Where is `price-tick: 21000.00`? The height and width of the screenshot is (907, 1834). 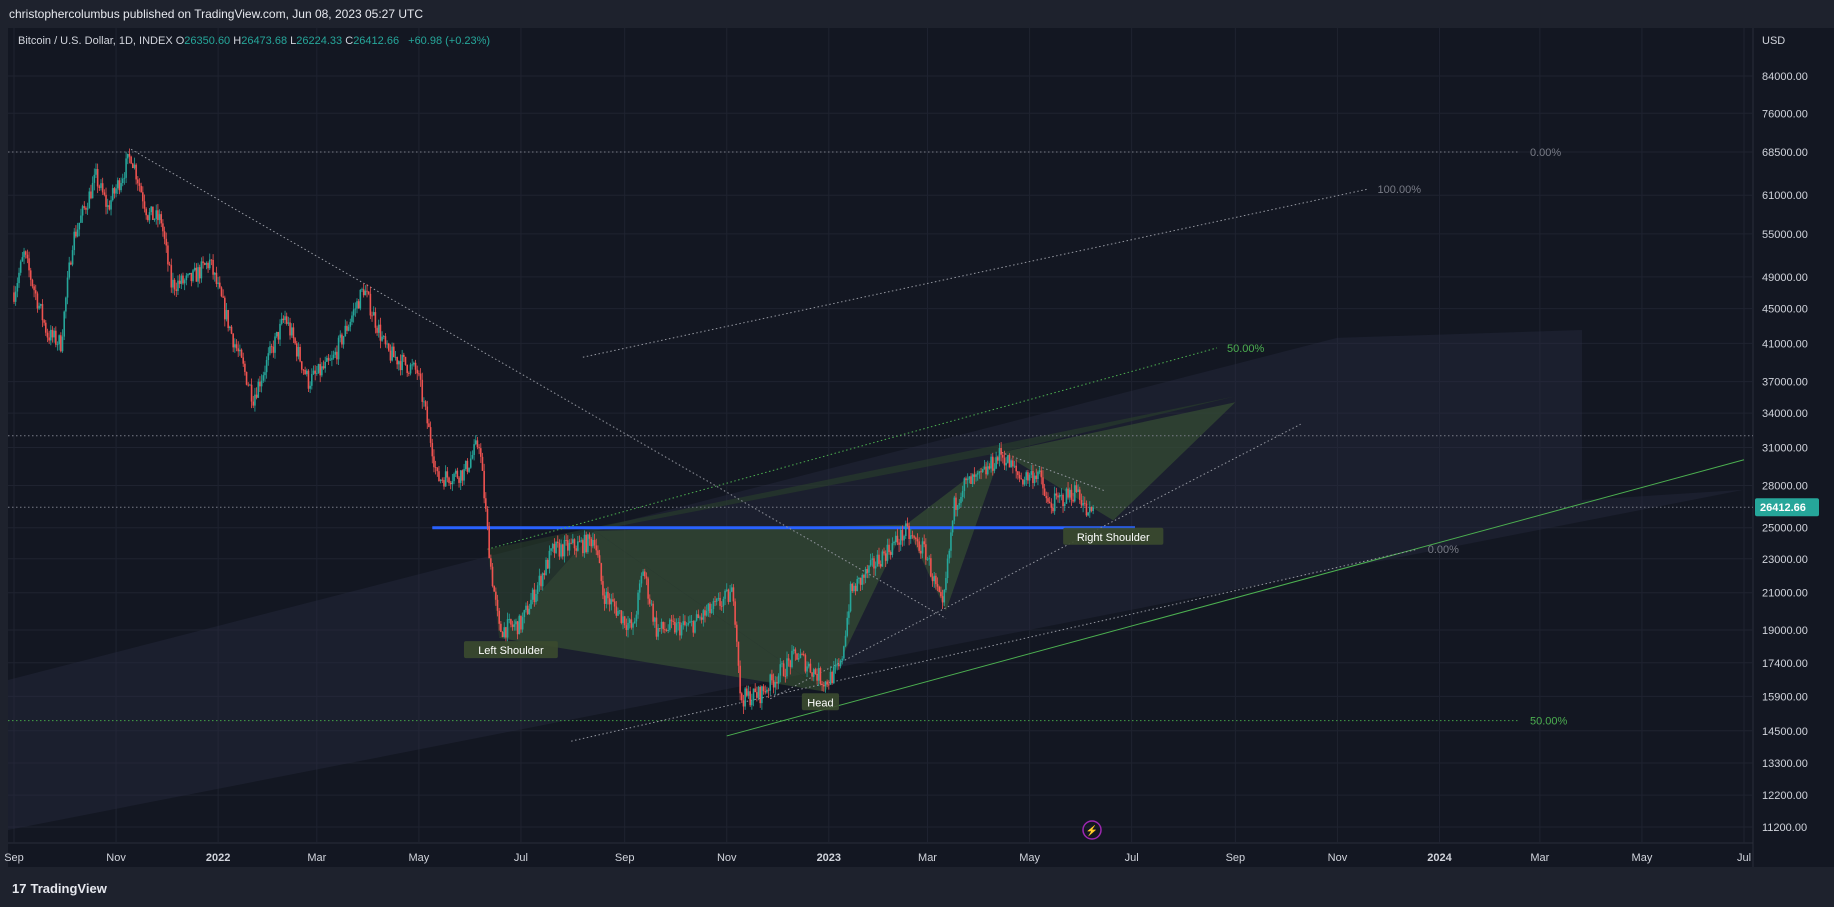 price-tick: 21000.00 is located at coordinates (1785, 594).